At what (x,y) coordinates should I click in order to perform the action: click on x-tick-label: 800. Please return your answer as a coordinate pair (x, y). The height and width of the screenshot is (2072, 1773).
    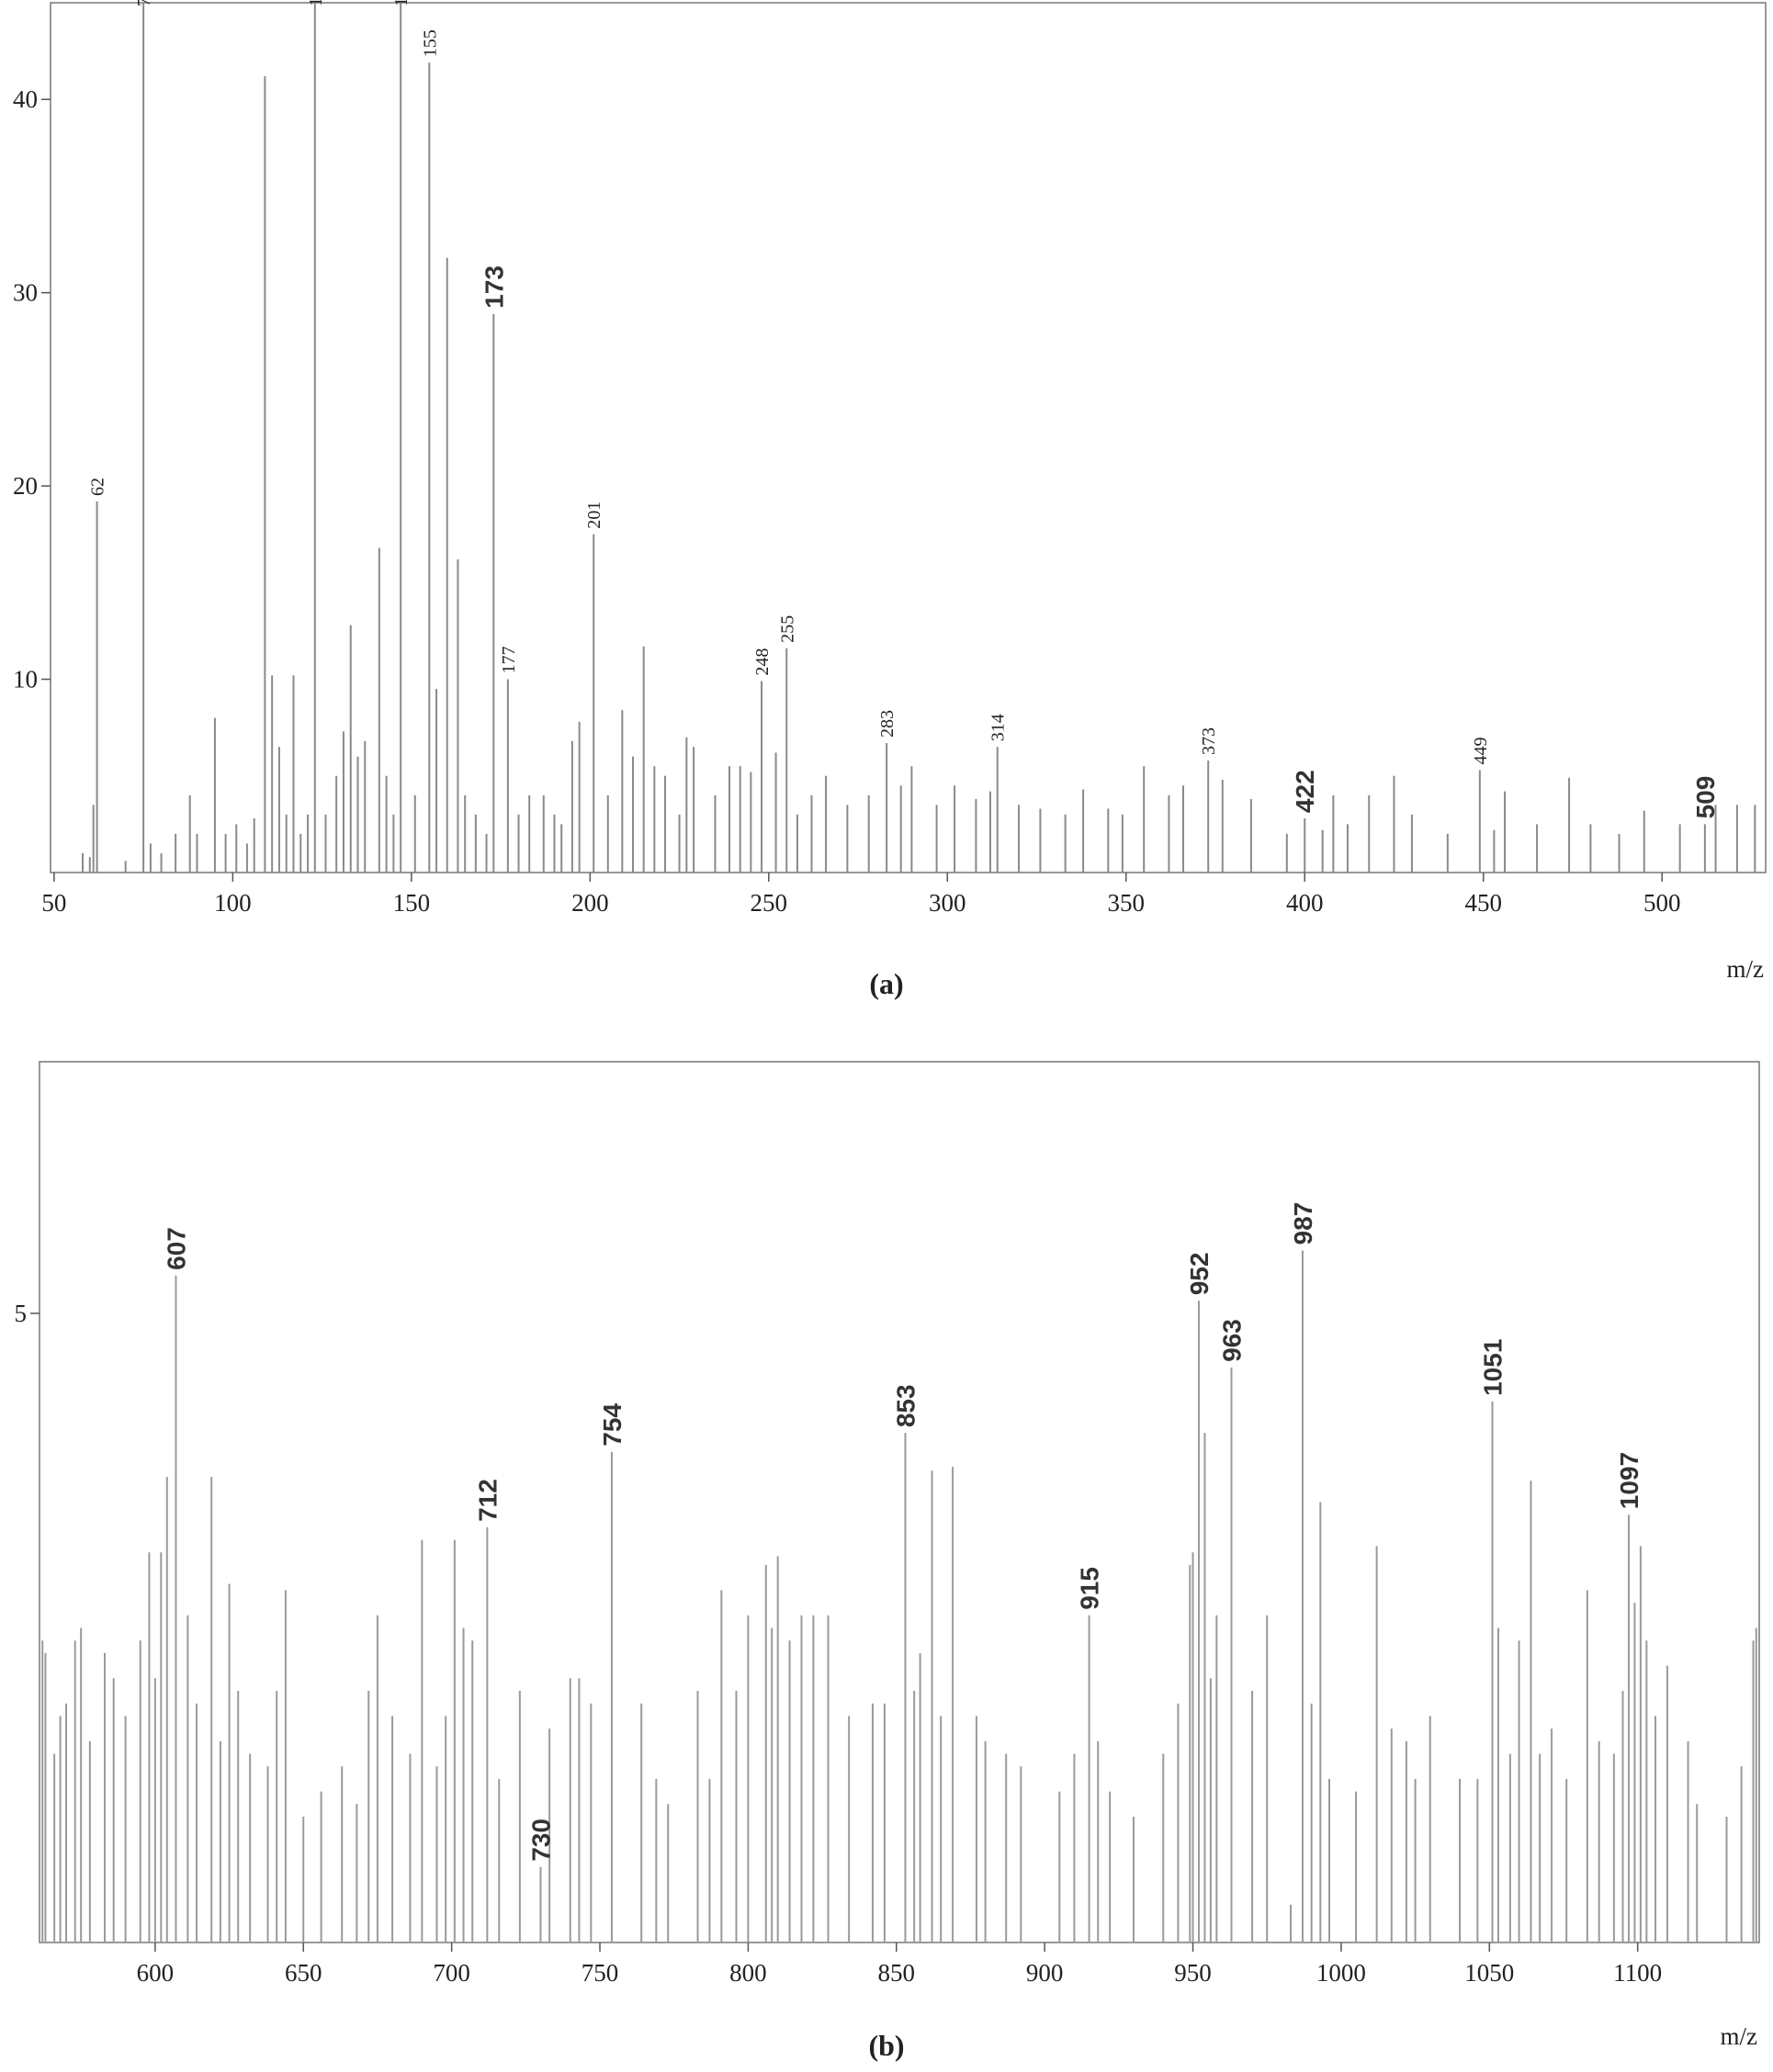
    Looking at the image, I should click on (748, 1973).